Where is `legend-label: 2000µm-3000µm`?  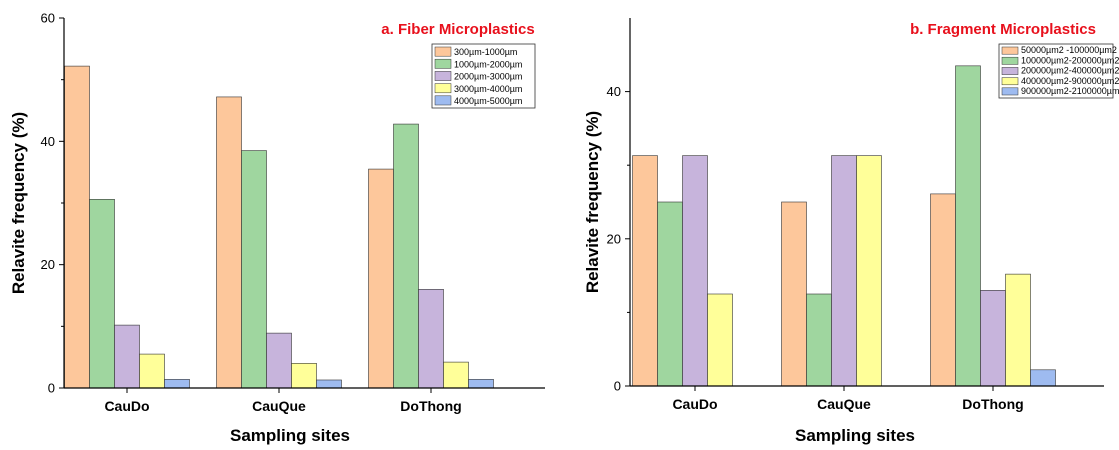 legend-label: 2000µm-3000µm is located at coordinates (488, 77).